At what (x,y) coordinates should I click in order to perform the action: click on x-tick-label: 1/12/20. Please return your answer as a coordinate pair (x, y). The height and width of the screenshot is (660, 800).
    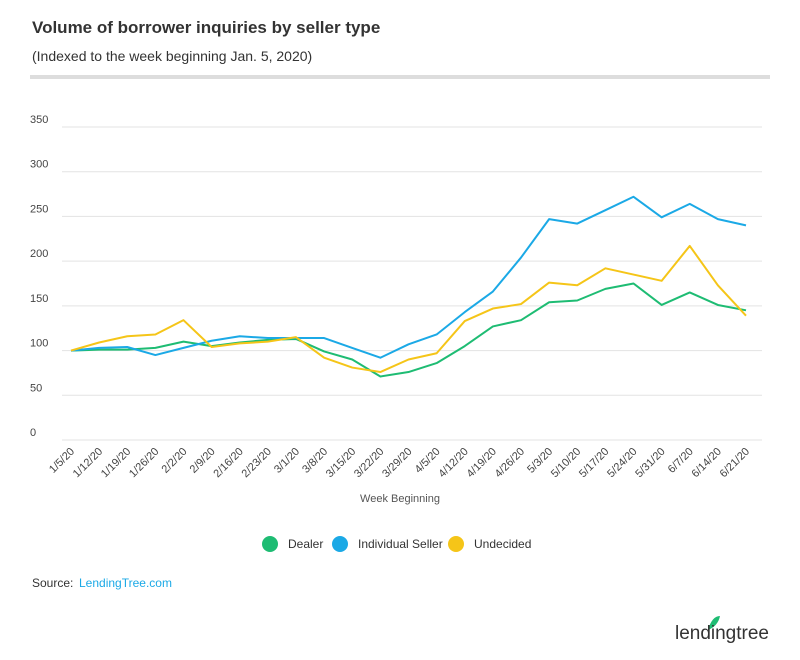
    Looking at the image, I should click on (88, 463).